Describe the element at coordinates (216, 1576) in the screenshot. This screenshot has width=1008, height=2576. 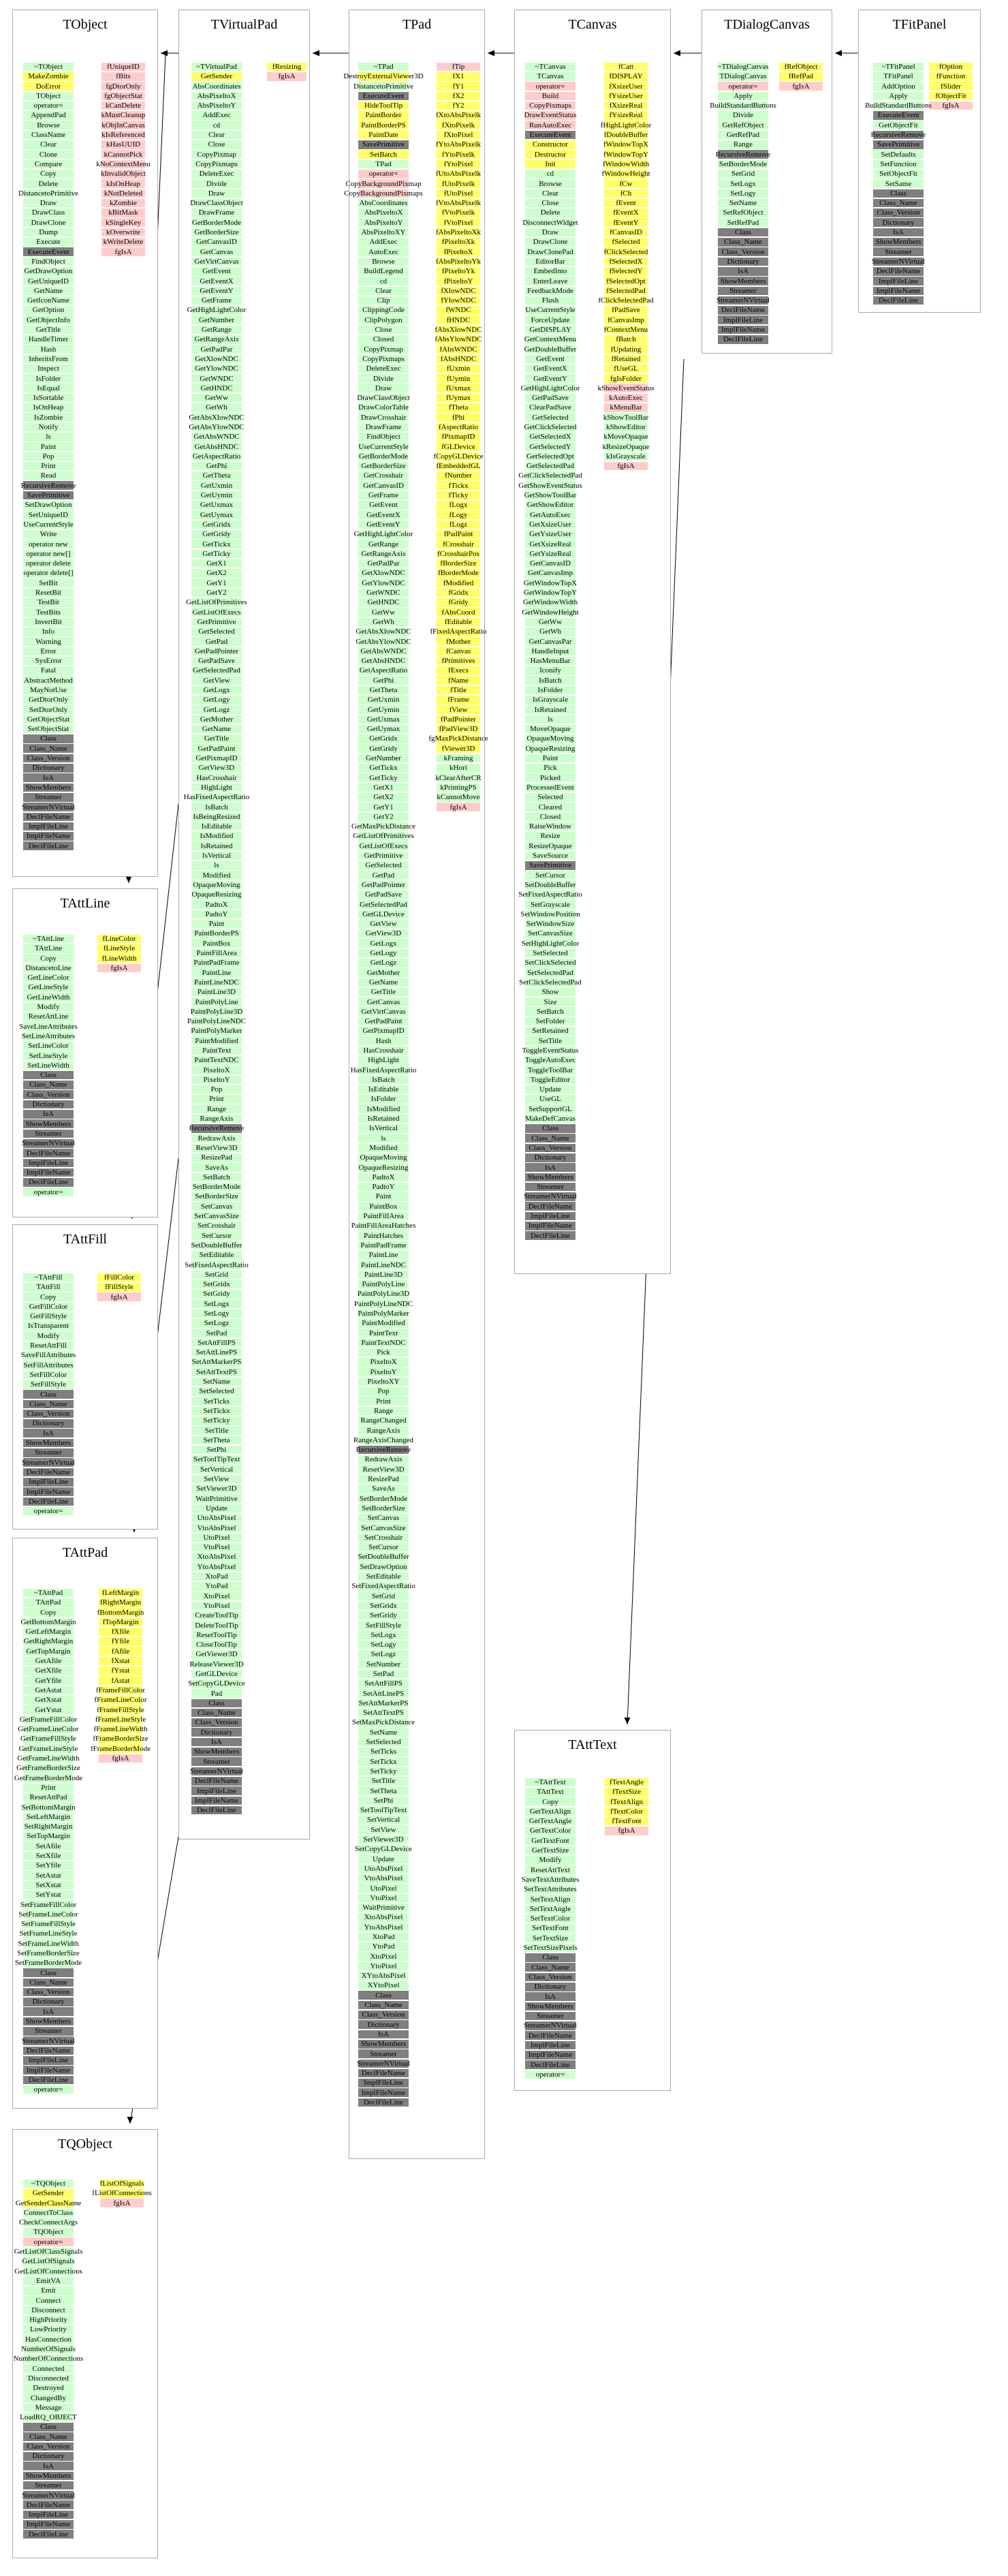
I see `row-label: XtoPad` at that location.